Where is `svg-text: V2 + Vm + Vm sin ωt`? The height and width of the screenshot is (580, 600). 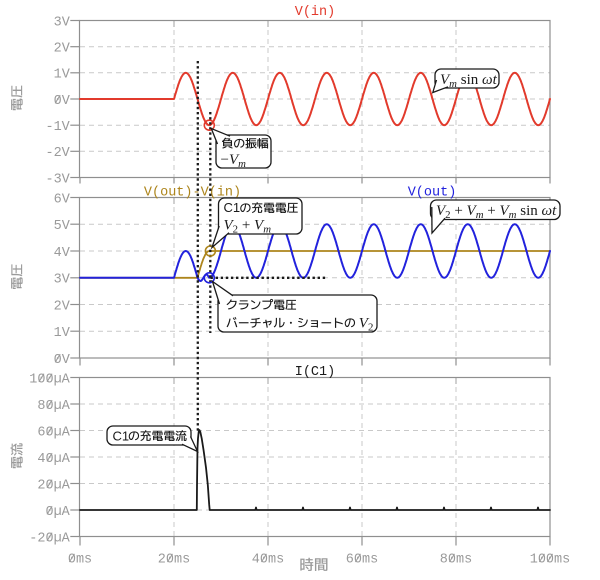 svg-text: V2 + Vm + Vm sin ωt is located at coordinates (496, 212).